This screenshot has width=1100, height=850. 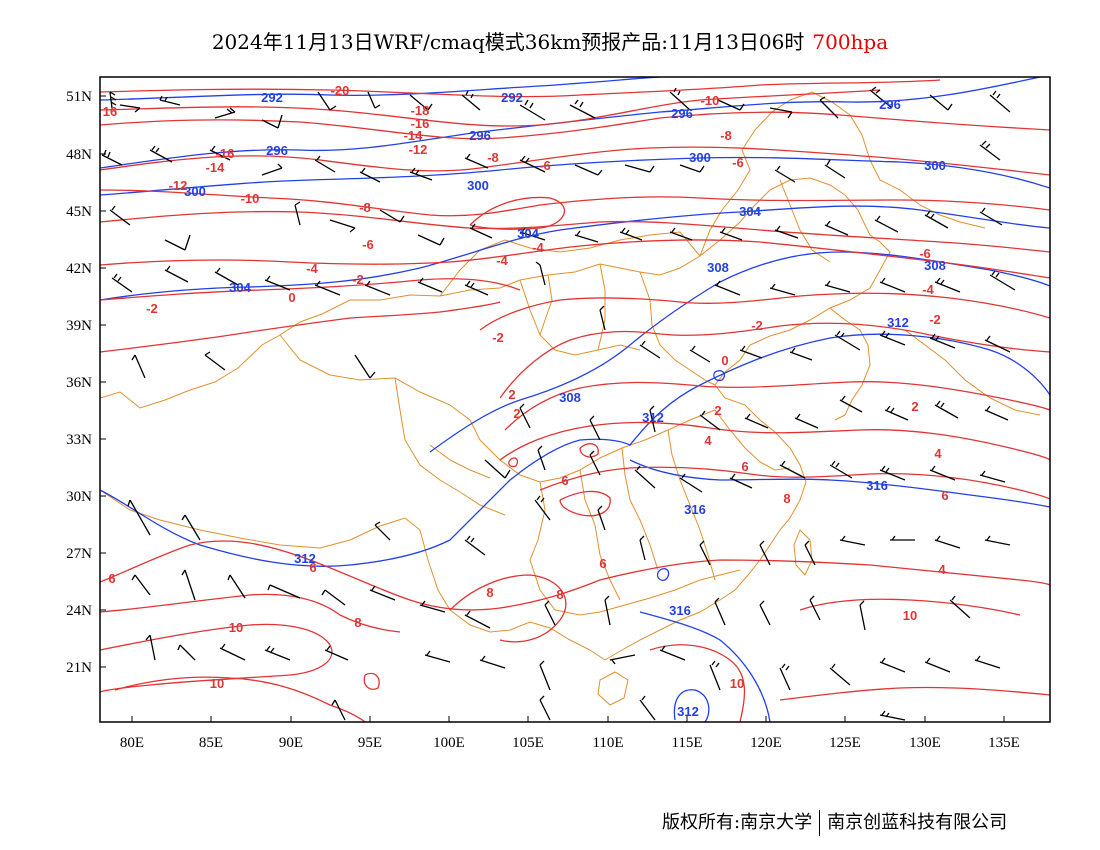 I want to click on temperature-label: -8, so click(x=726, y=135).